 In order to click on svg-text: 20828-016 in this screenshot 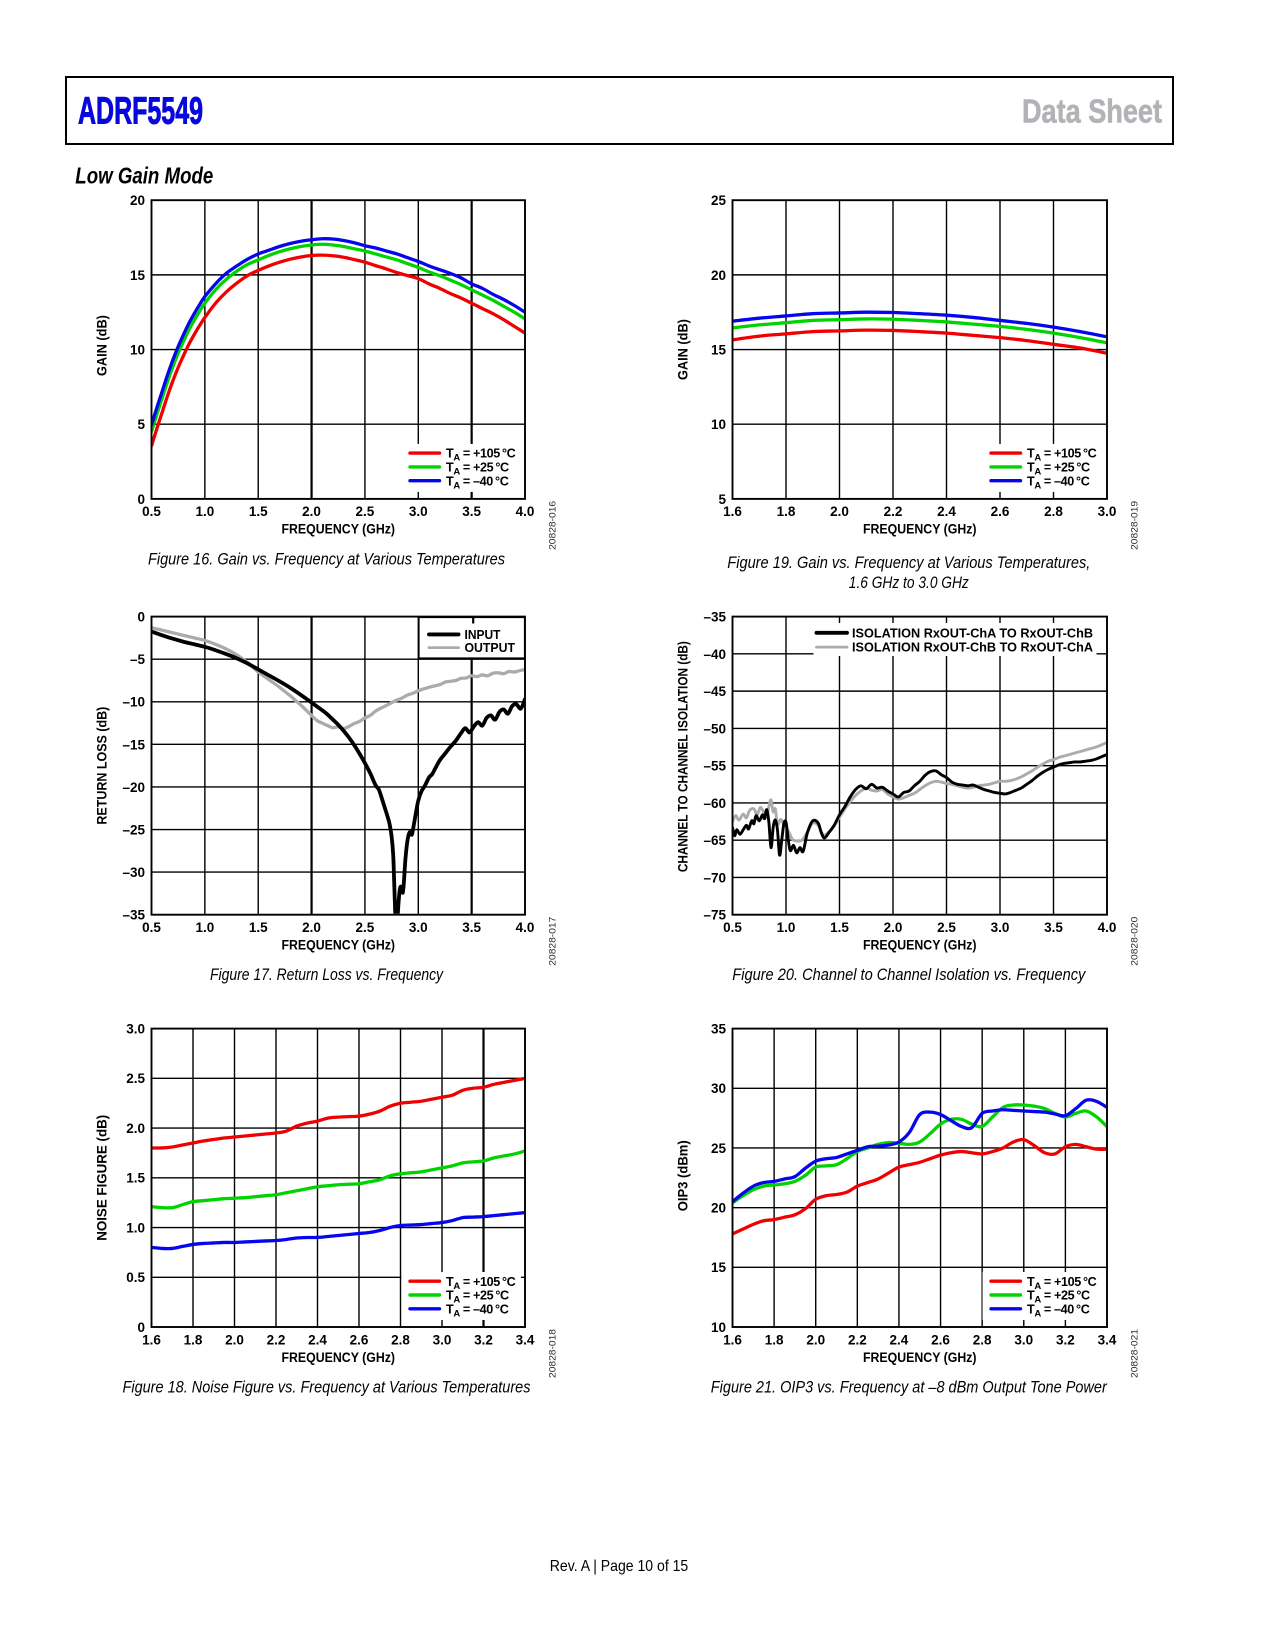, I will do `click(553, 525)`.